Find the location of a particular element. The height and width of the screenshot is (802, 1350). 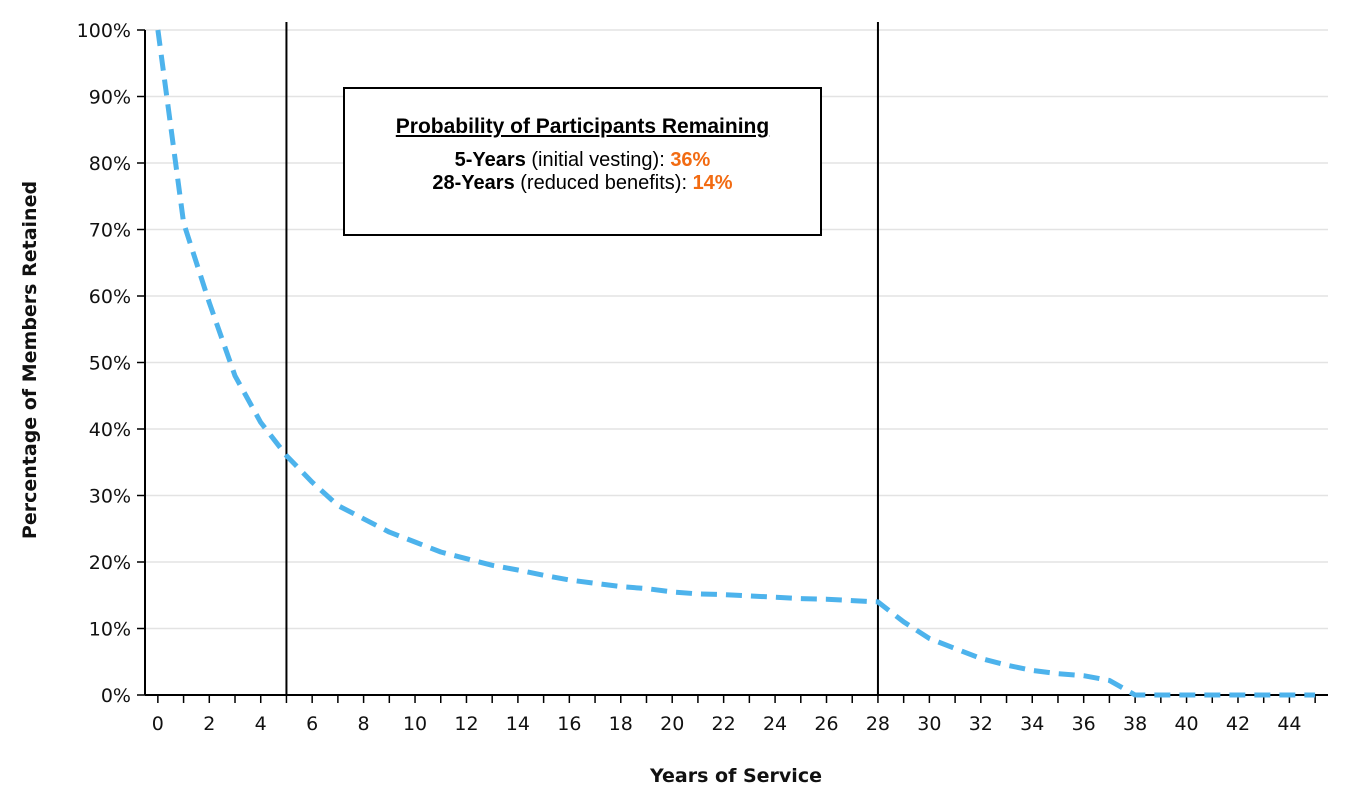

annotation-desc: (reduced benefits): is located at coordinates (603, 183).